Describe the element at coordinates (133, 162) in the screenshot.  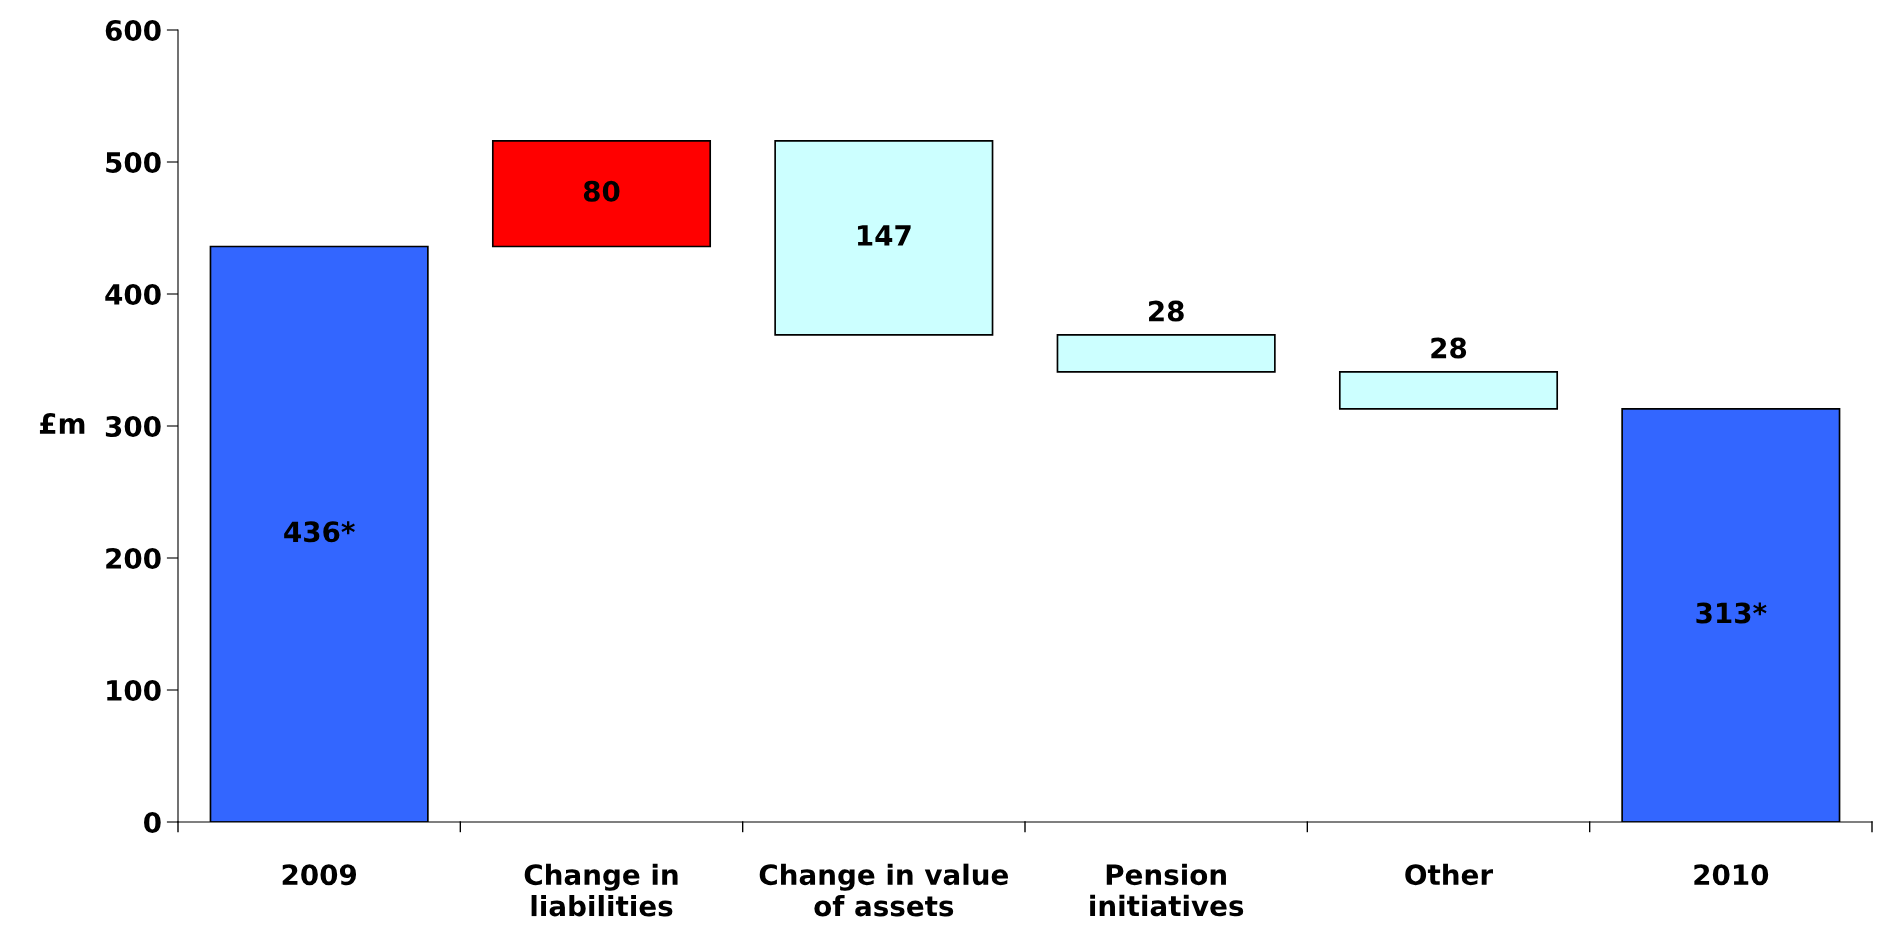
I see `y-tick-label: 500` at that location.